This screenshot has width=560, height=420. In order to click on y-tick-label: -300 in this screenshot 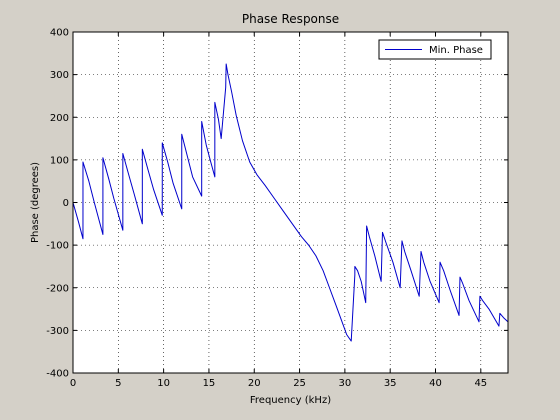, I will do `click(57, 331)`.